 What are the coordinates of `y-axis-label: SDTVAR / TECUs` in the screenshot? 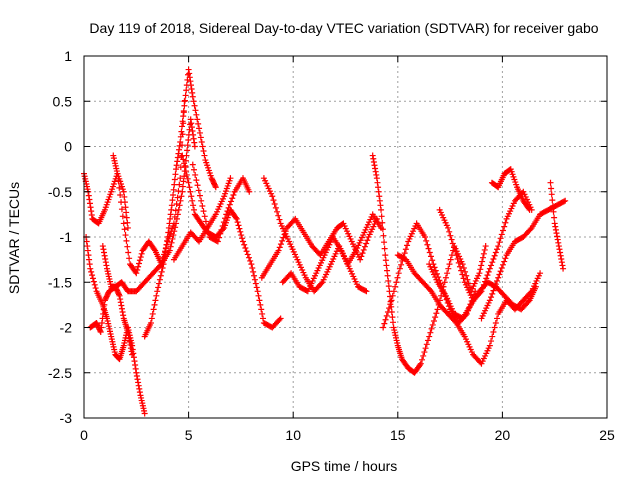 It's located at (14, 238).